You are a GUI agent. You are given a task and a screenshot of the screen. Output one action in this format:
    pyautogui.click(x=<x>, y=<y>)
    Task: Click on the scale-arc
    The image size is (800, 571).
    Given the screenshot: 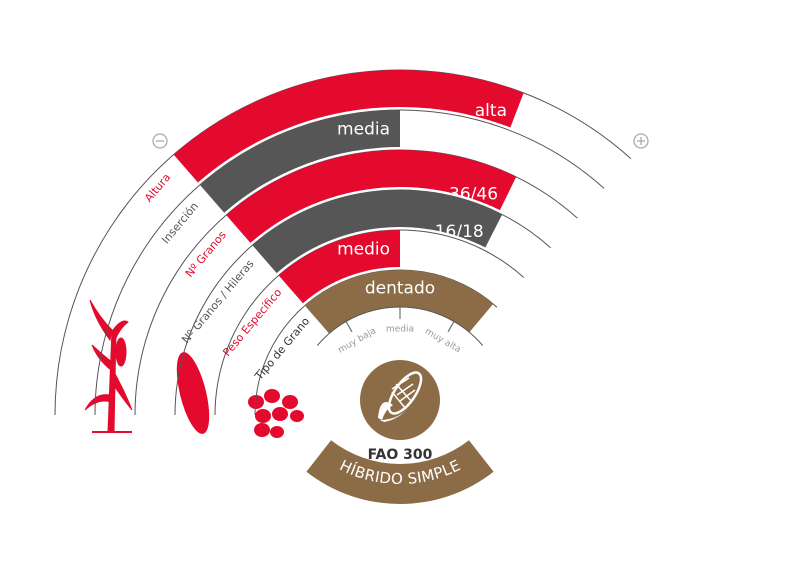 What is the action you would take?
    pyautogui.click(x=400, y=326)
    